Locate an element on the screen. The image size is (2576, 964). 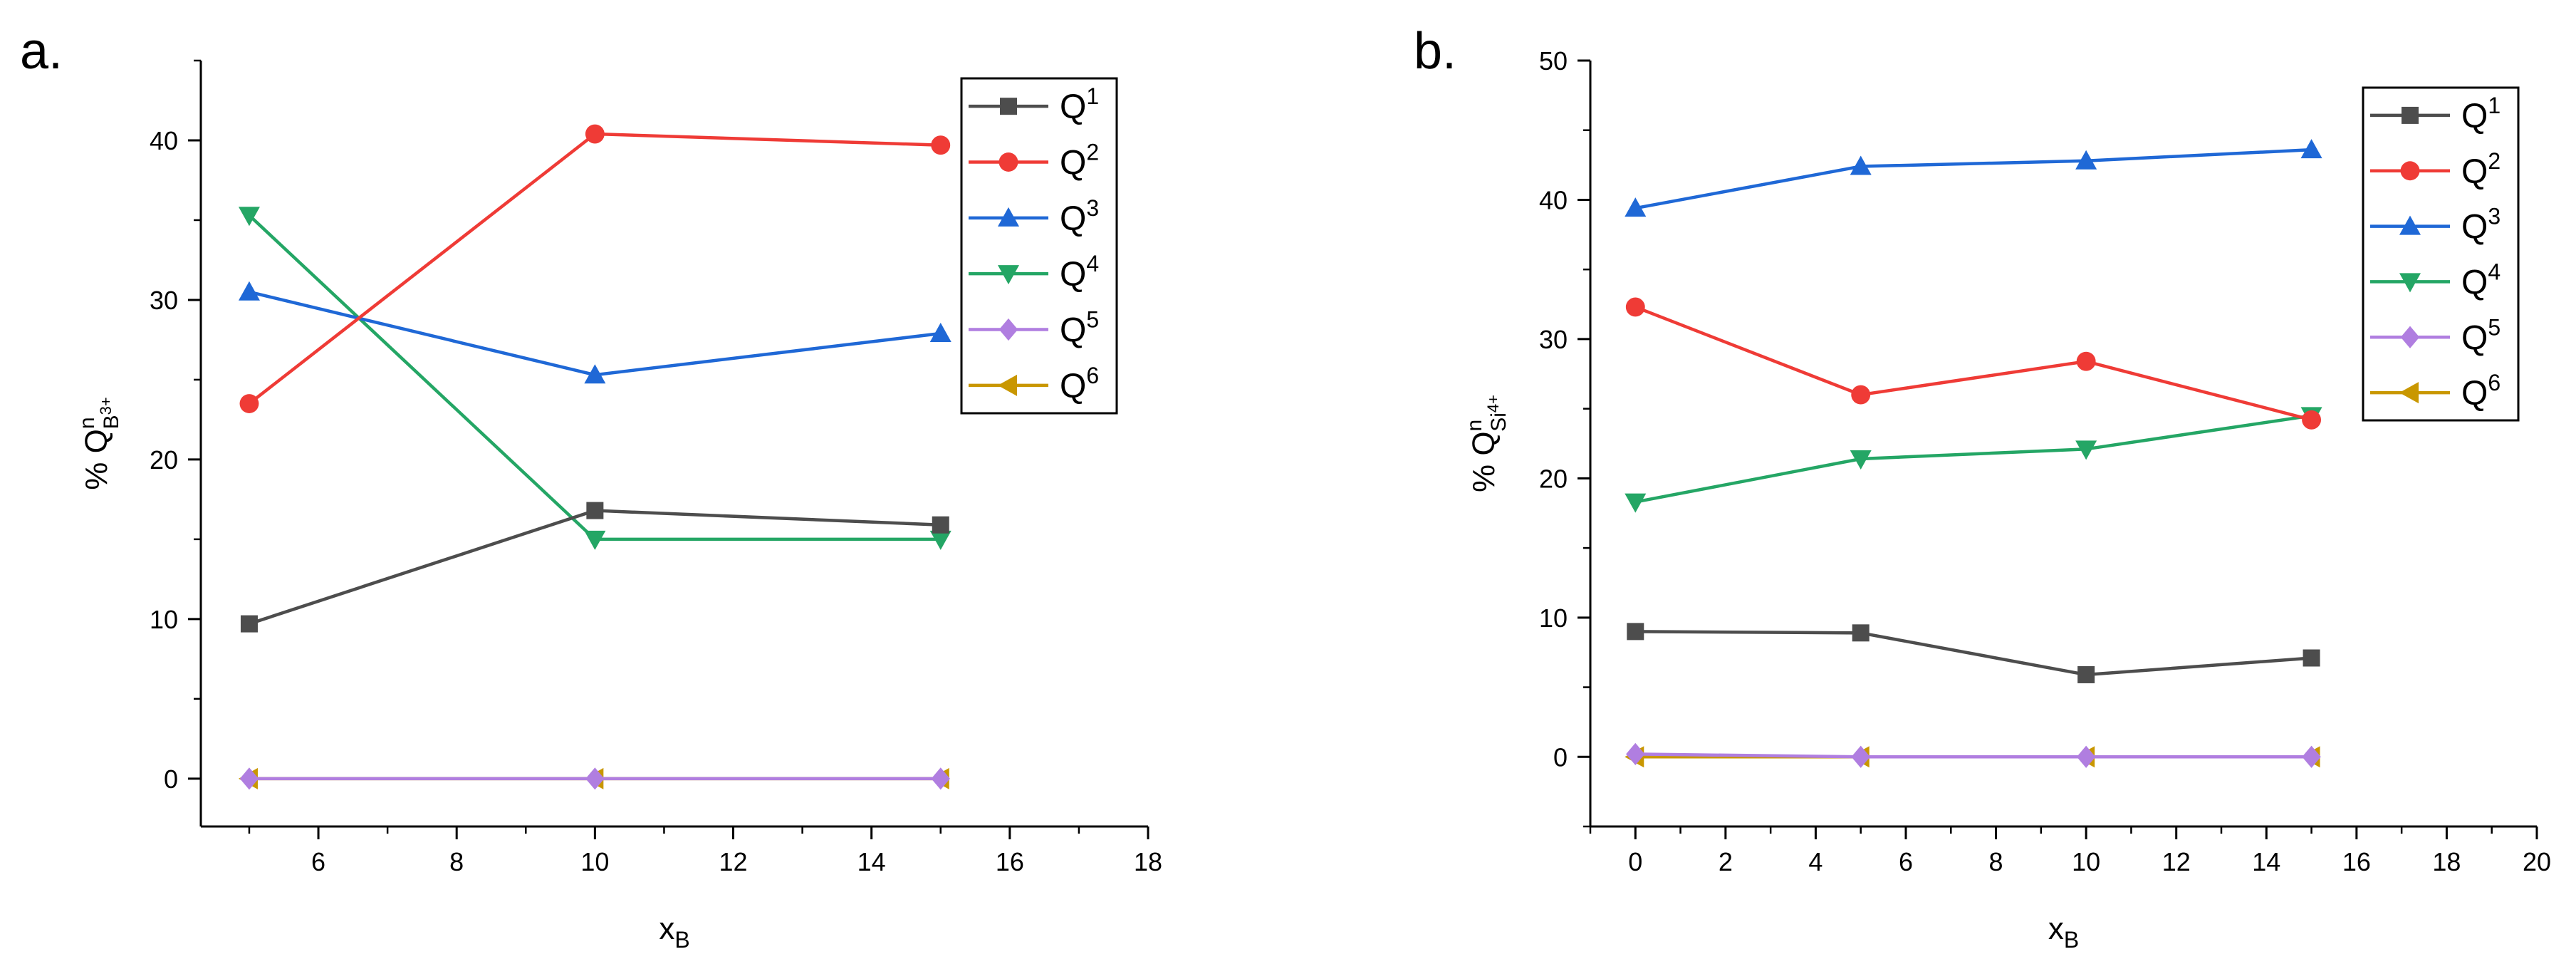
series-line-q5 is located at coordinates (1973, 755).